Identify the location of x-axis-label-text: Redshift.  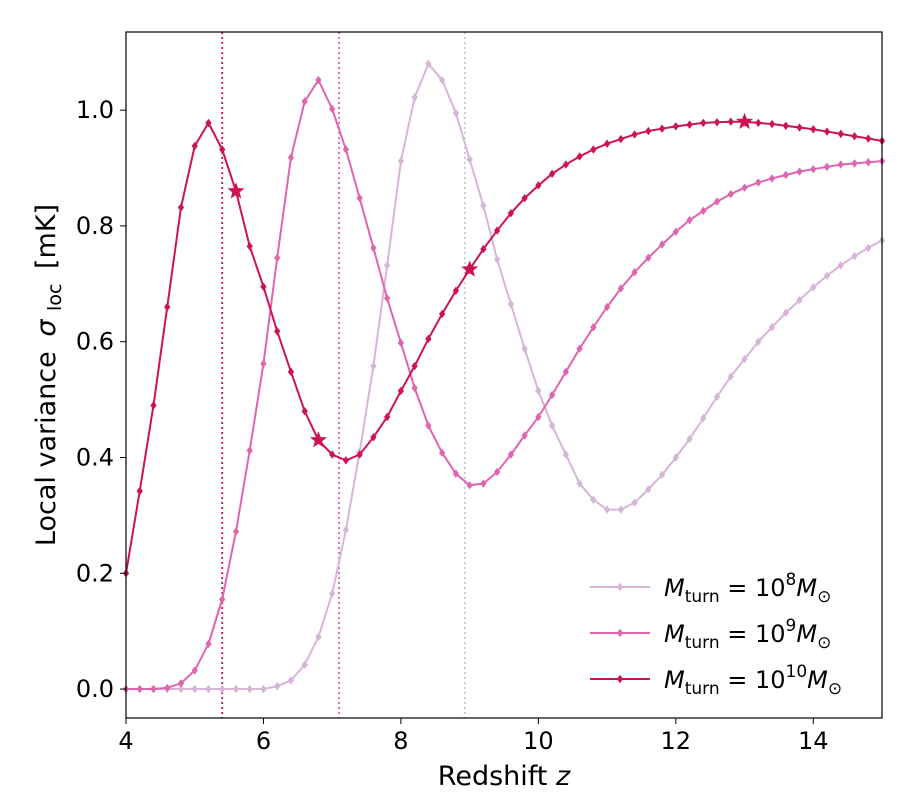
(493, 776).